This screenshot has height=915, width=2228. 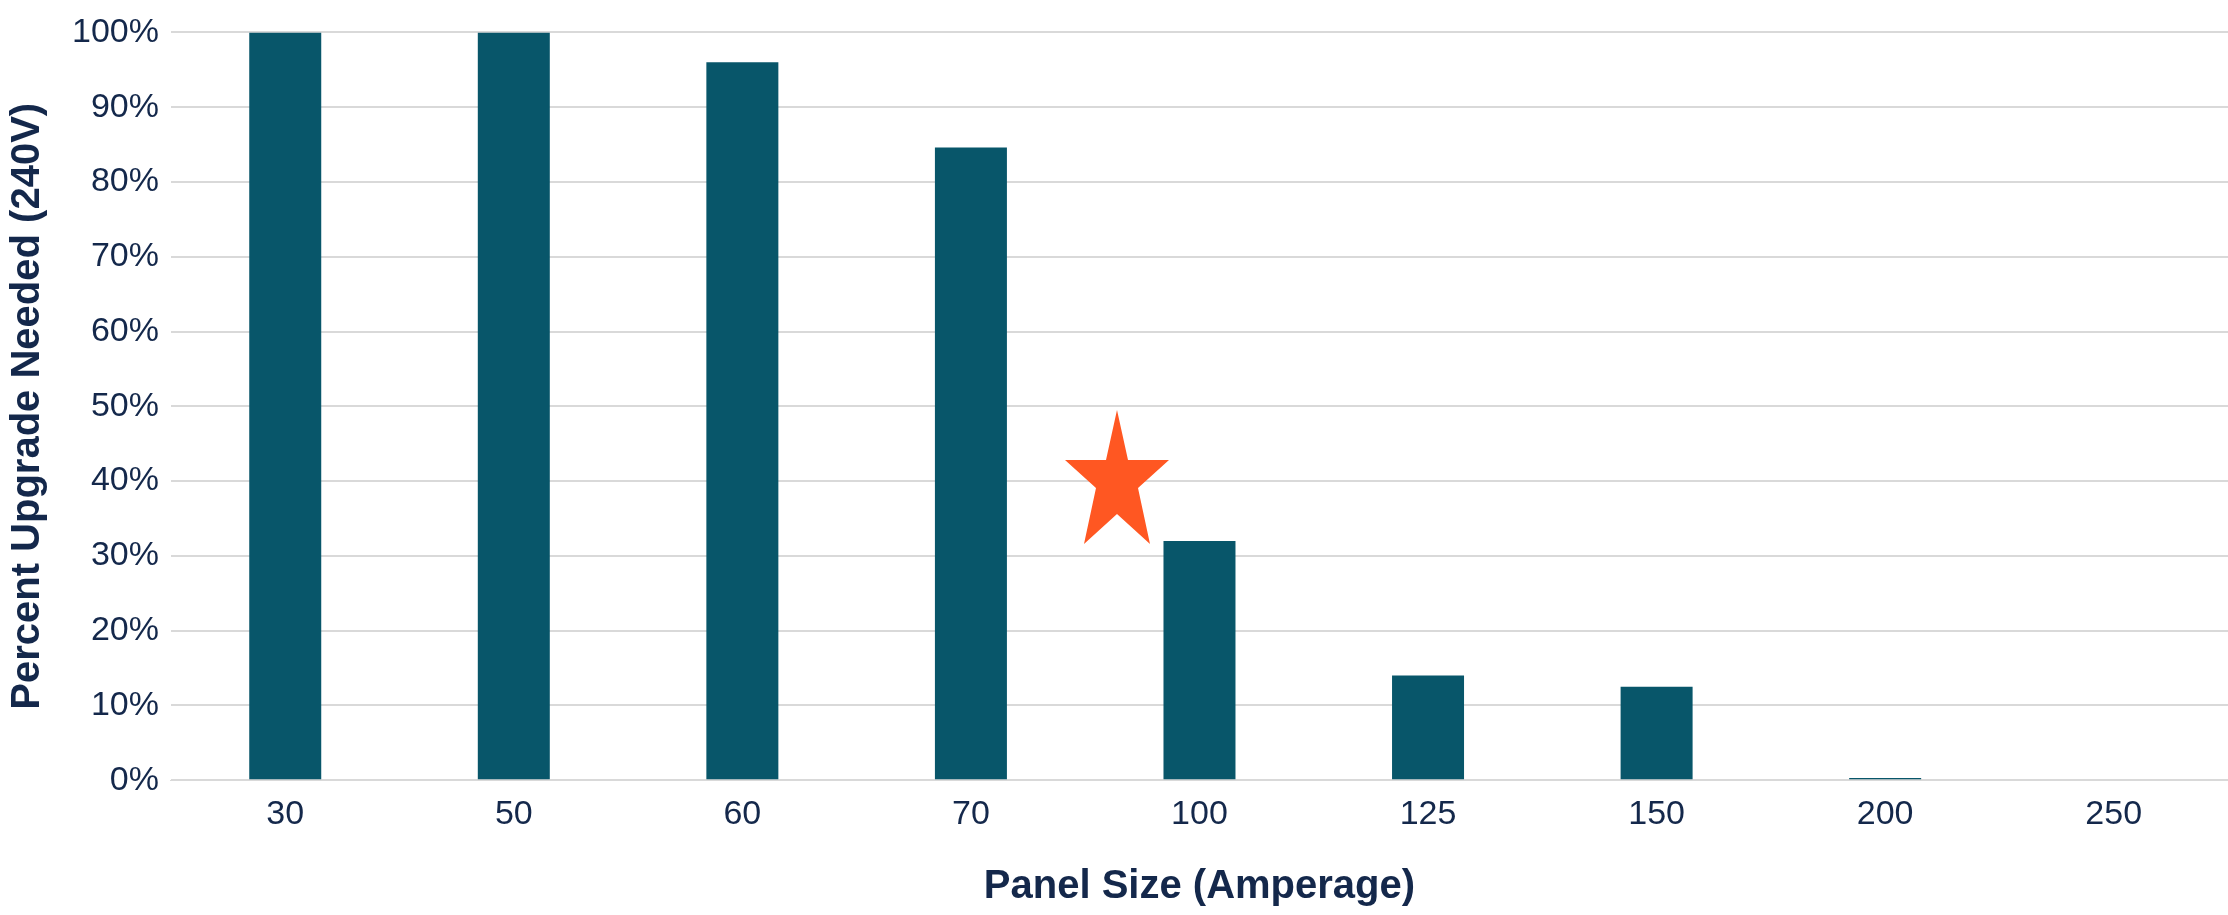 I want to click on x-tick-label: 100, so click(x=1199, y=811).